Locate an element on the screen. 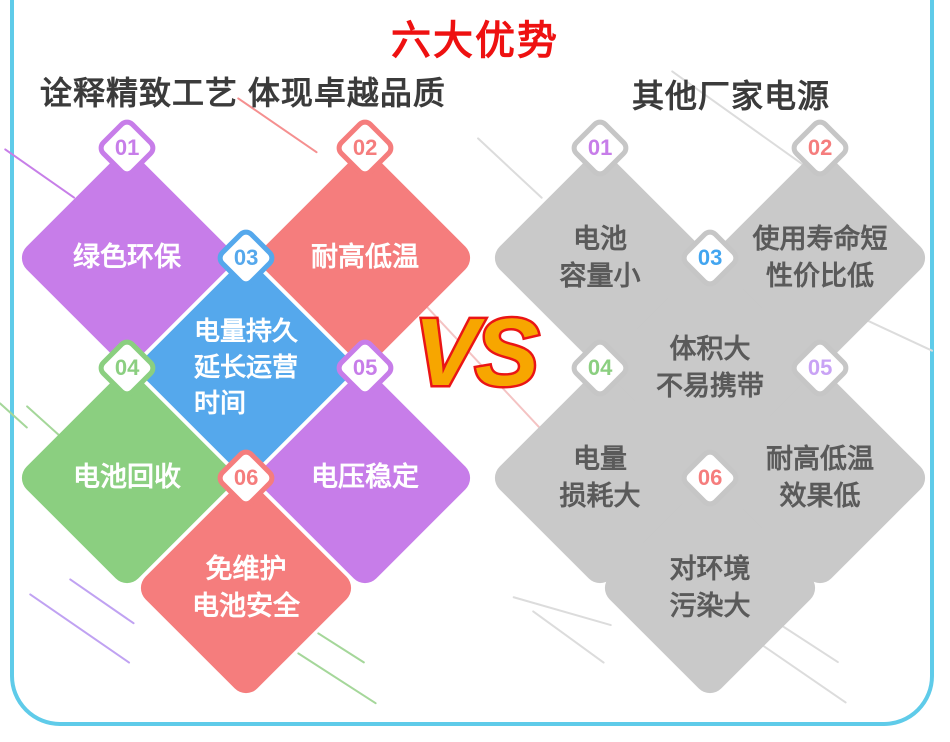 This screenshot has width=950, height=742. drawback-label-1: 电池 容量小 is located at coordinates (600, 257).